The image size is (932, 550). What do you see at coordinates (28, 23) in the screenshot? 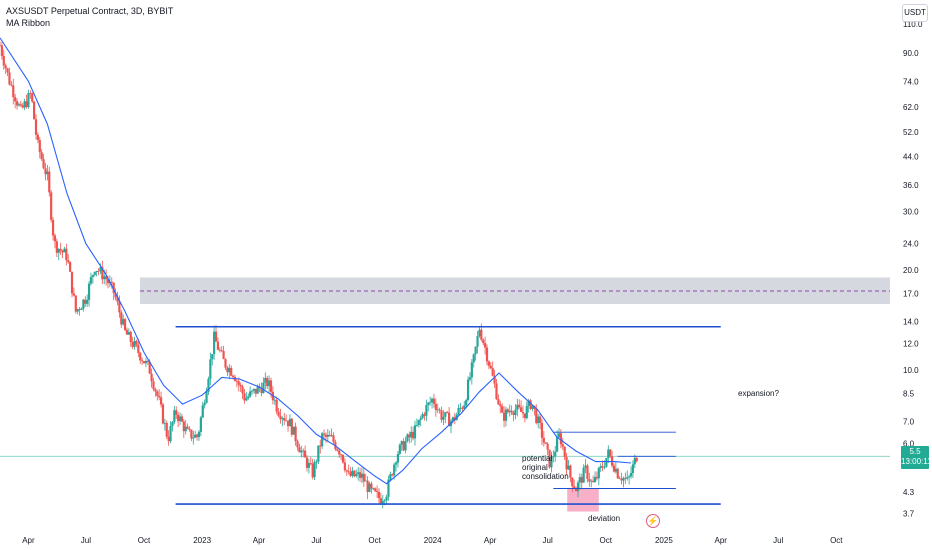
I see `indicator-label: MA Ribbon` at bounding box center [28, 23].